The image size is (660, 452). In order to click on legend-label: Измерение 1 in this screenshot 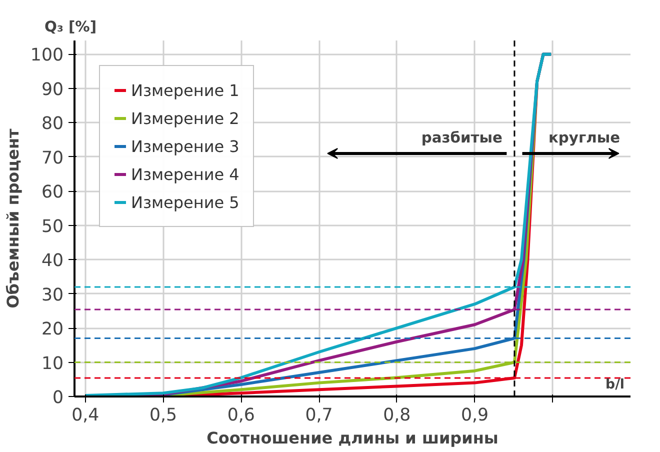, I will do `click(185, 90)`.